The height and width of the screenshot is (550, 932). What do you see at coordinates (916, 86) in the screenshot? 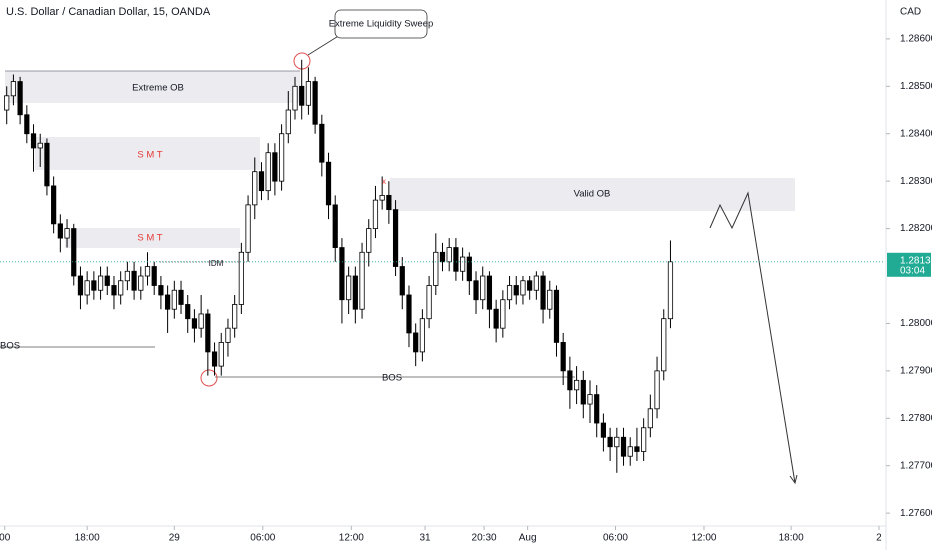
I see `y-tick-label: 1.28500` at bounding box center [916, 86].